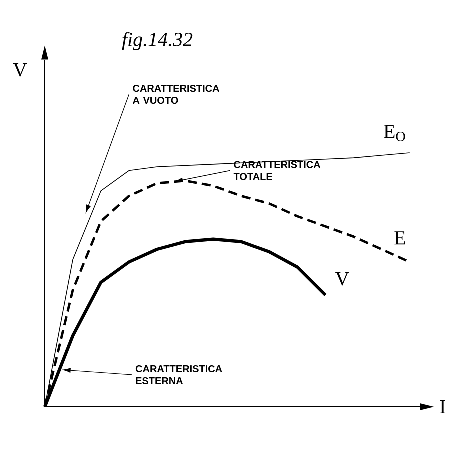 The height and width of the screenshot is (461, 450). What do you see at coordinates (20, 70) in the screenshot?
I see `y-axis-title: V` at bounding box center [20, 70].